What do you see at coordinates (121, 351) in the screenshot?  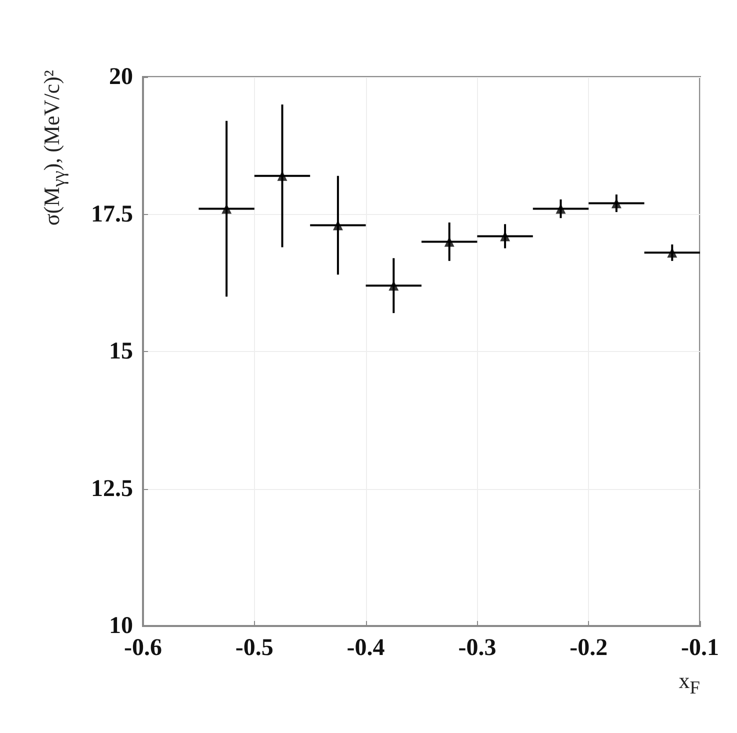 I see `y-tick-label: 15` at bounding box center [121, 351].